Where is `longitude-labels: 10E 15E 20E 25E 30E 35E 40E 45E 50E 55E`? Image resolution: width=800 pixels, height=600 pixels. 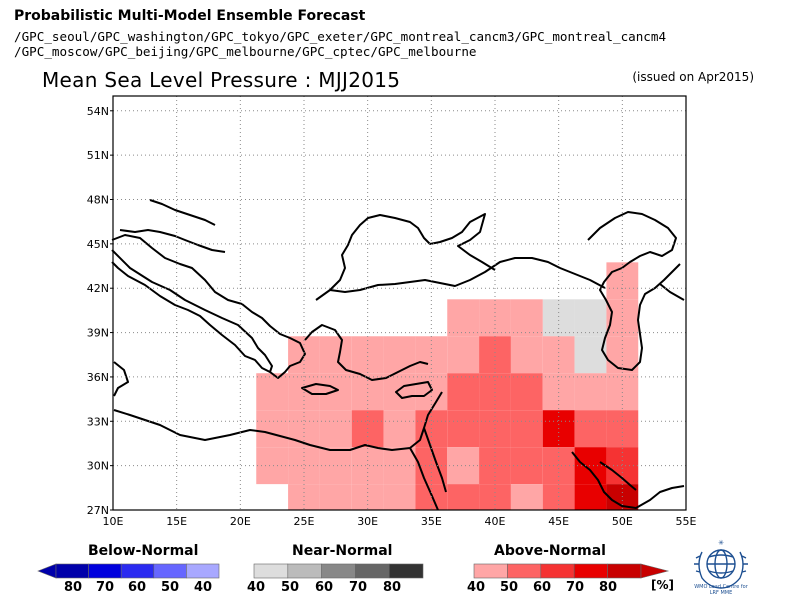
longitude-labels: 10E 15E 20E 25E 30E 35E 40E 45E 50E 55E is located at coordinates (400, 521).